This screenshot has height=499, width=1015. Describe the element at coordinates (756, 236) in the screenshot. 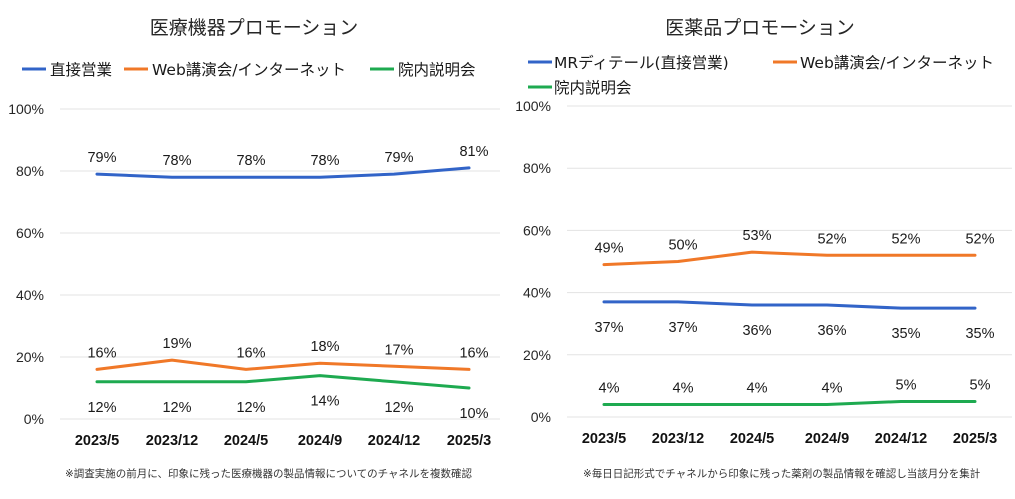

I see `data-label: 53%` at that location.